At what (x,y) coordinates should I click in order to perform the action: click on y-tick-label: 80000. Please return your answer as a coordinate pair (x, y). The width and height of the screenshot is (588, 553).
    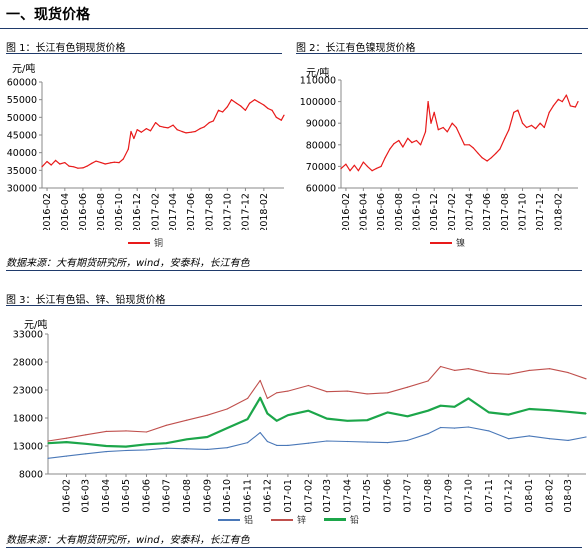
    Looking at the image, I should click on (321, 145).